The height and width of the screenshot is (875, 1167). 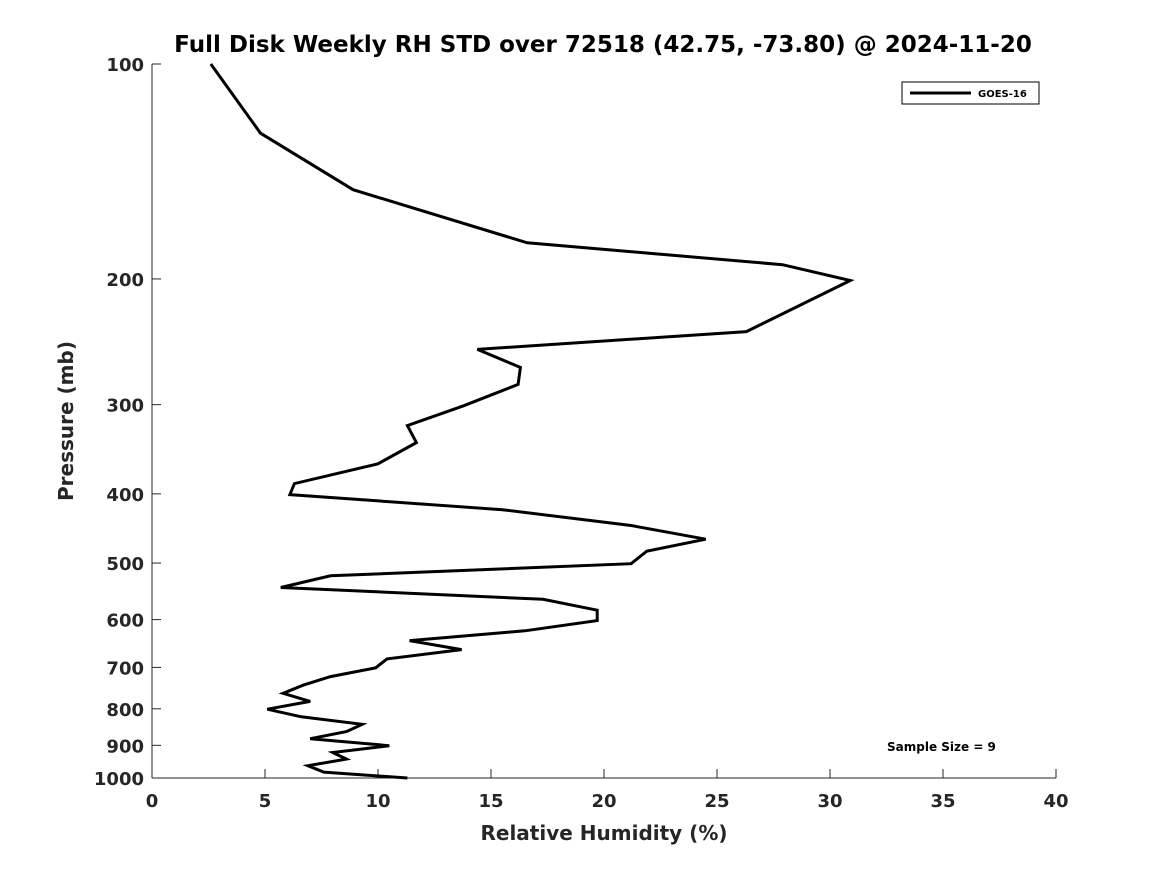 What do you see at coordinates (377, 801) in the screenshot?
I see `x-tick-label: 10` at bounding box center [377, 801].